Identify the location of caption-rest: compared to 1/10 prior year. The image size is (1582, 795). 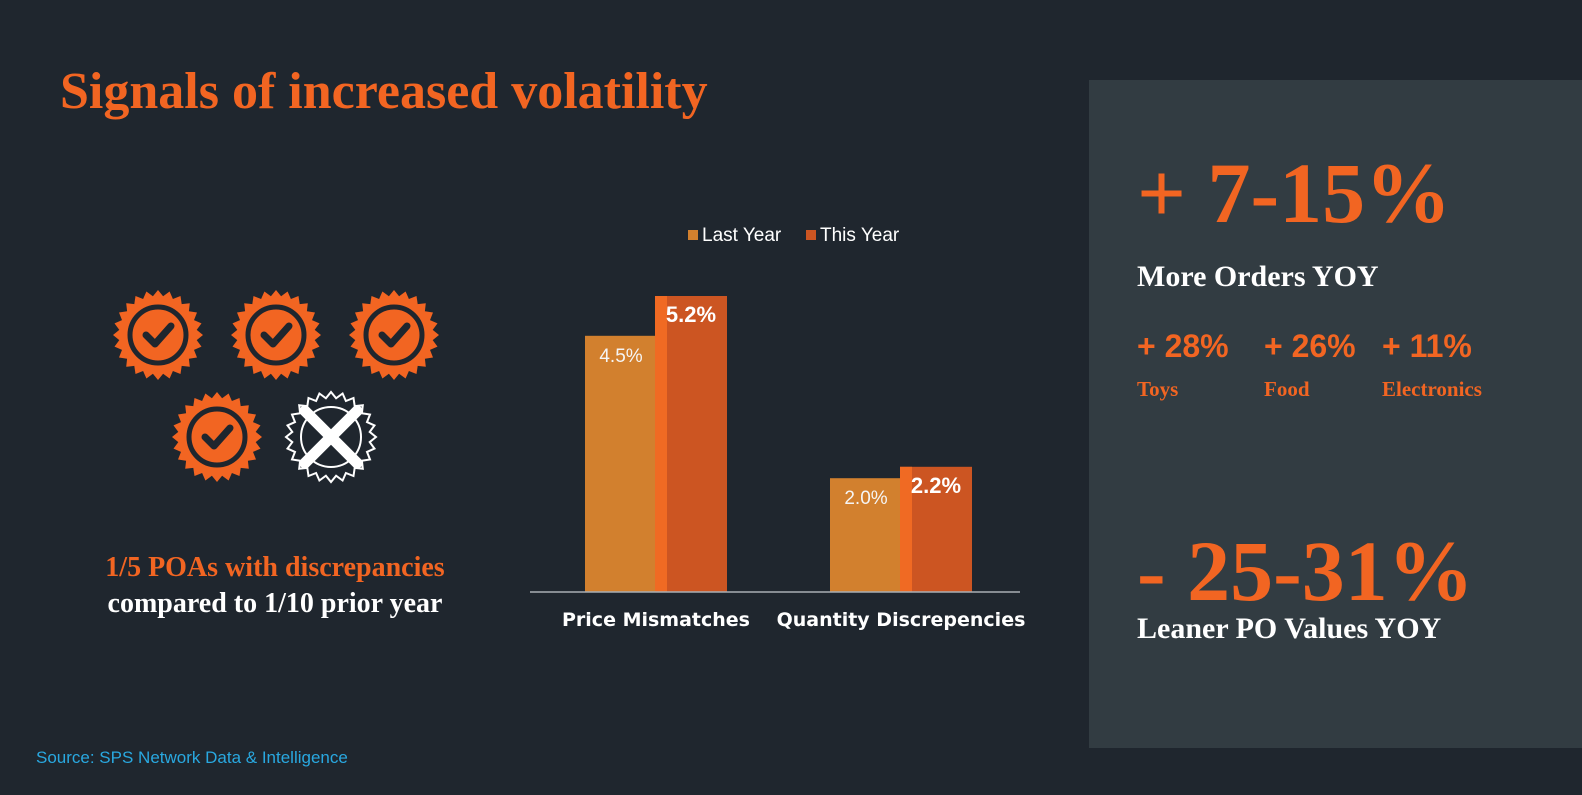
(275, 603).